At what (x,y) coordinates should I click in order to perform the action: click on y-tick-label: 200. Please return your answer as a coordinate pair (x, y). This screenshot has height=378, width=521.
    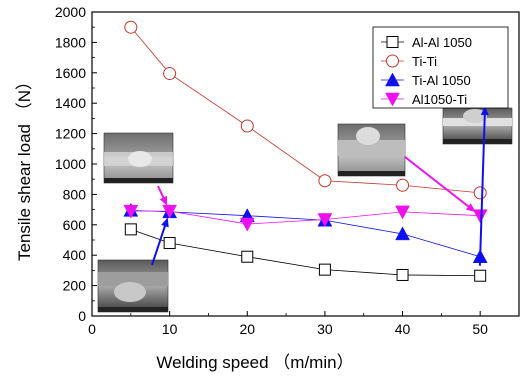
    Looking at the image, I should click on (75, 286).